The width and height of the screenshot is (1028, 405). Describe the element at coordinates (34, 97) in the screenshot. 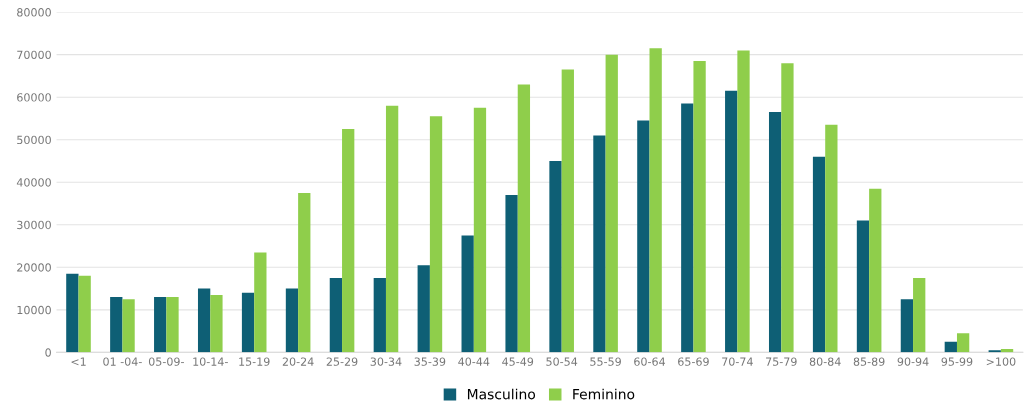

I see `y-tick-label: 60000` at that location.